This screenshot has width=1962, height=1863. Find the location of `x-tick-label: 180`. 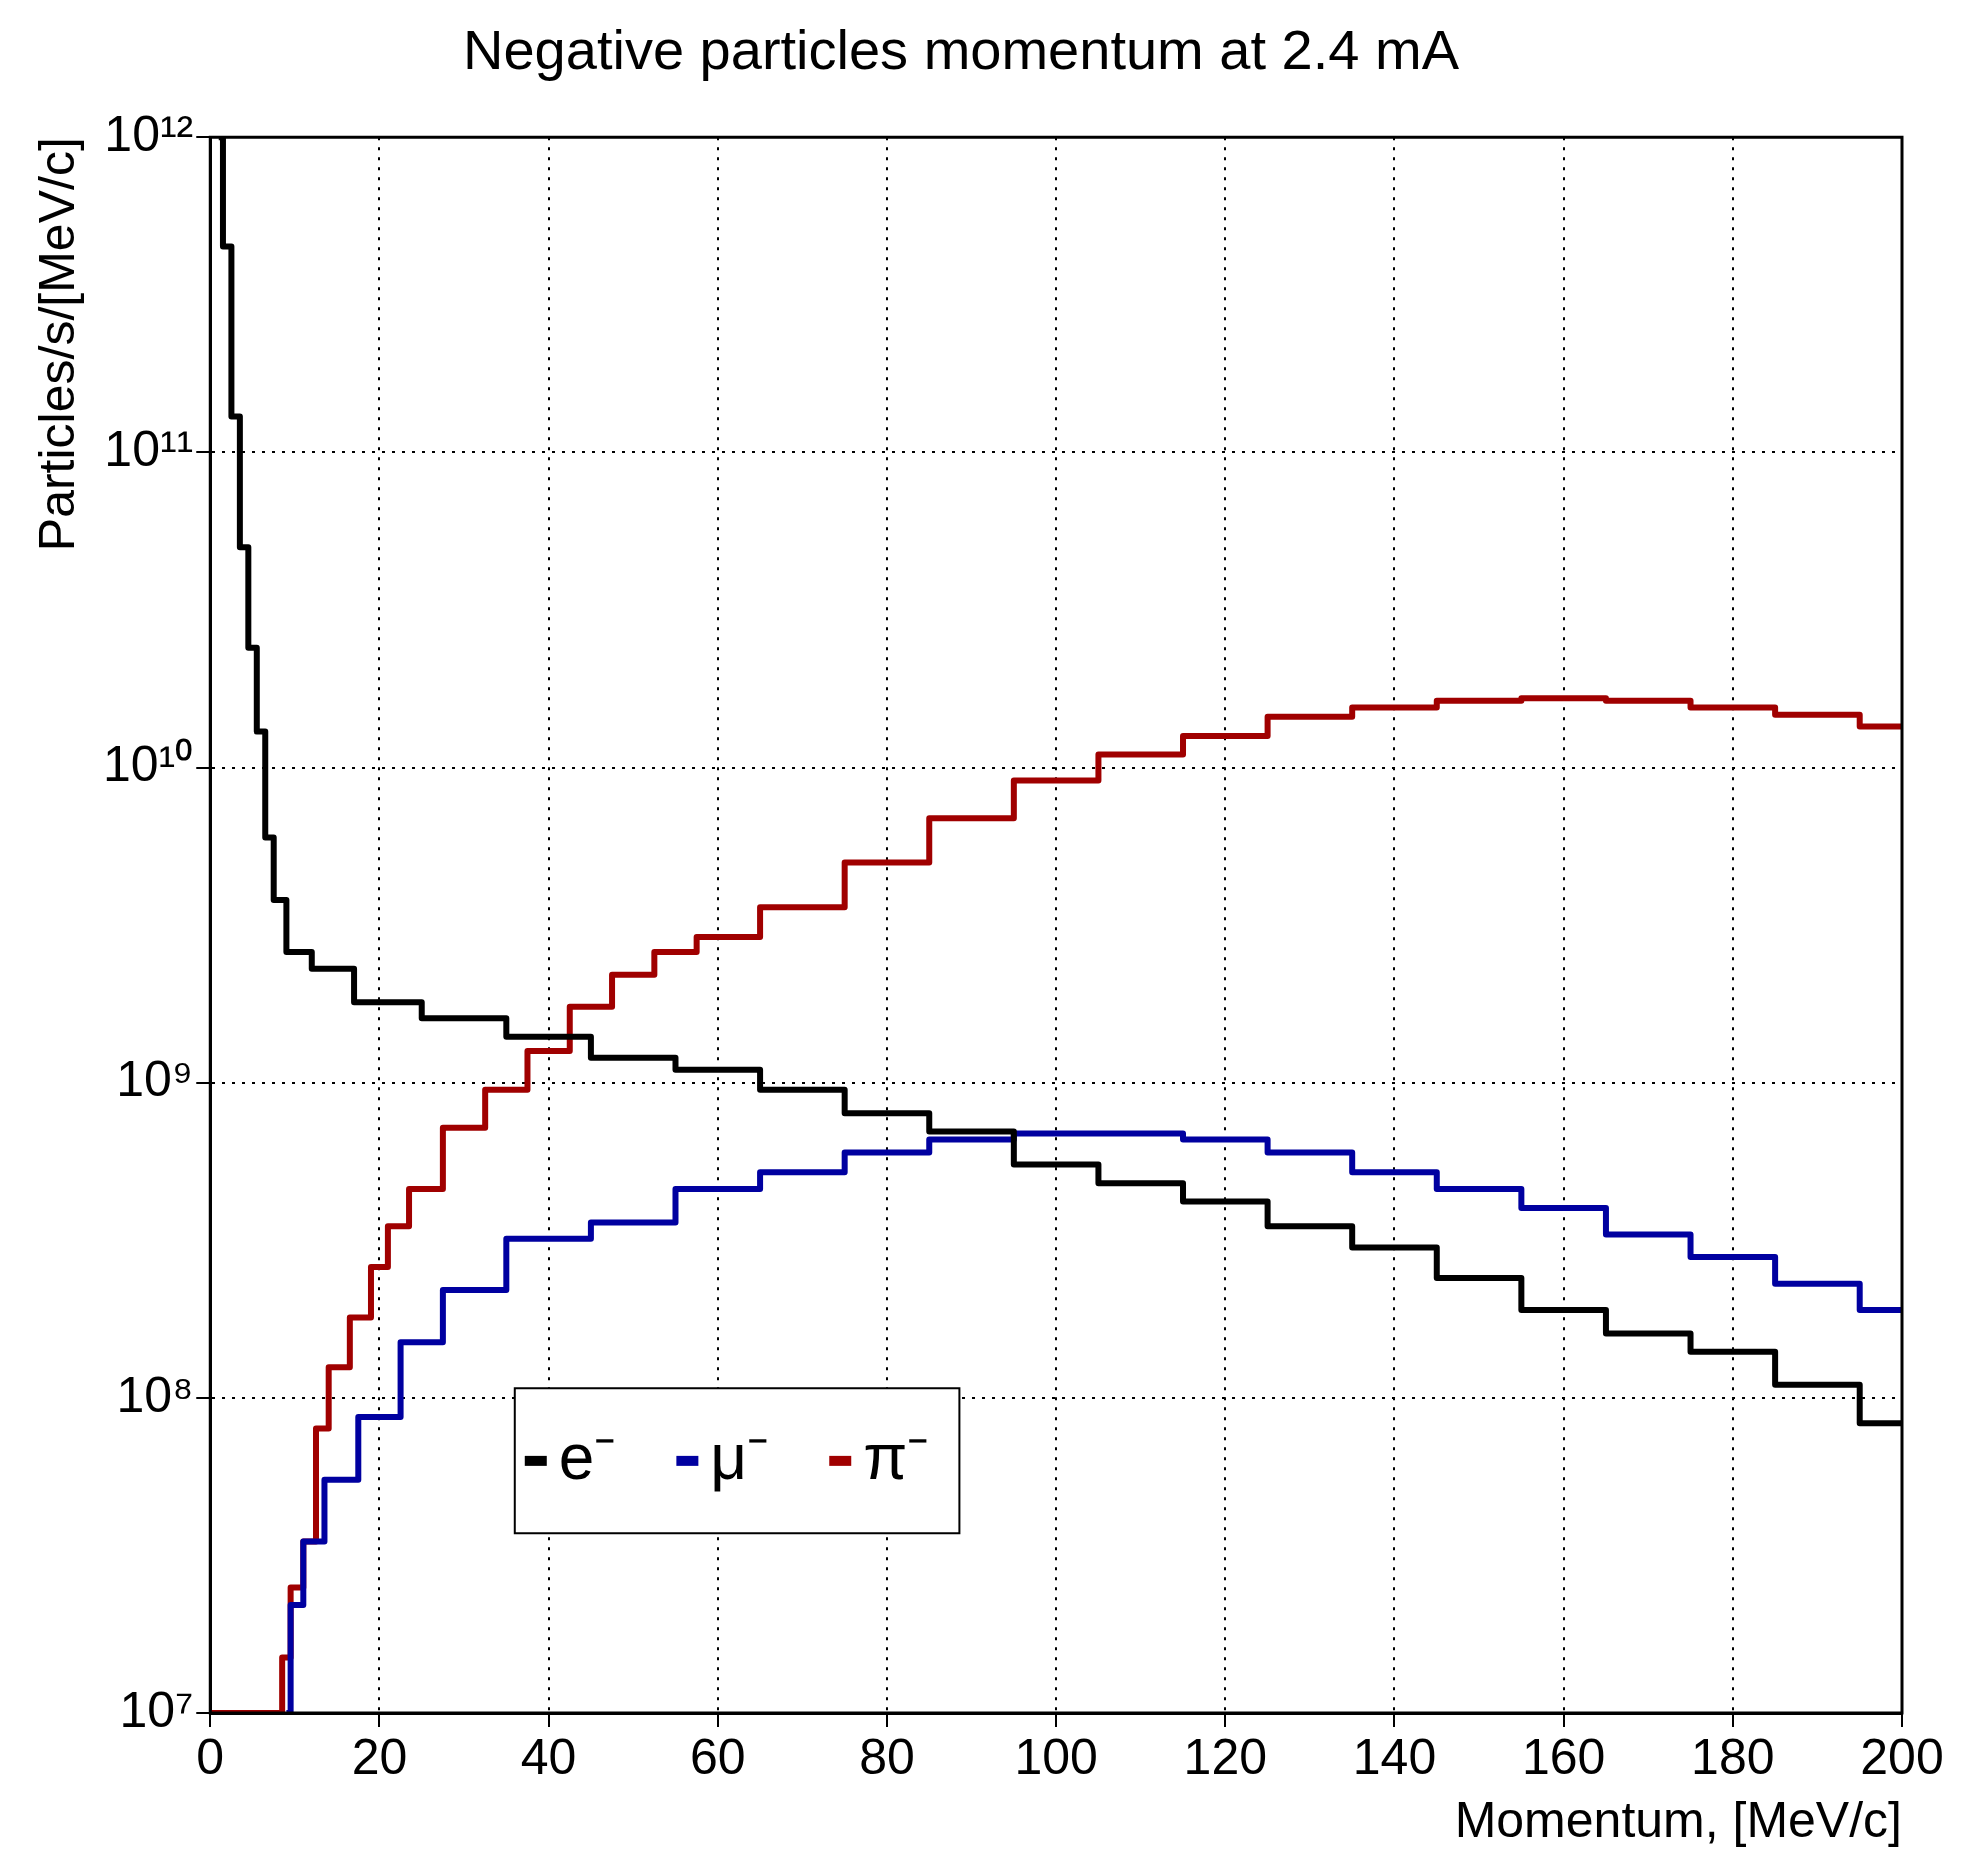

x-tick-label: 180 is located at coordinates (1733, 1756).